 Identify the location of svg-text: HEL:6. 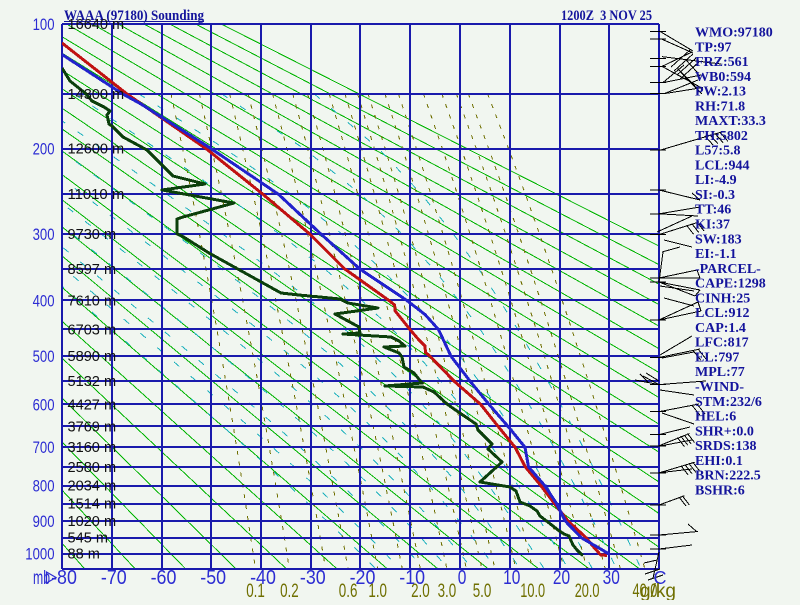
(715, 417).